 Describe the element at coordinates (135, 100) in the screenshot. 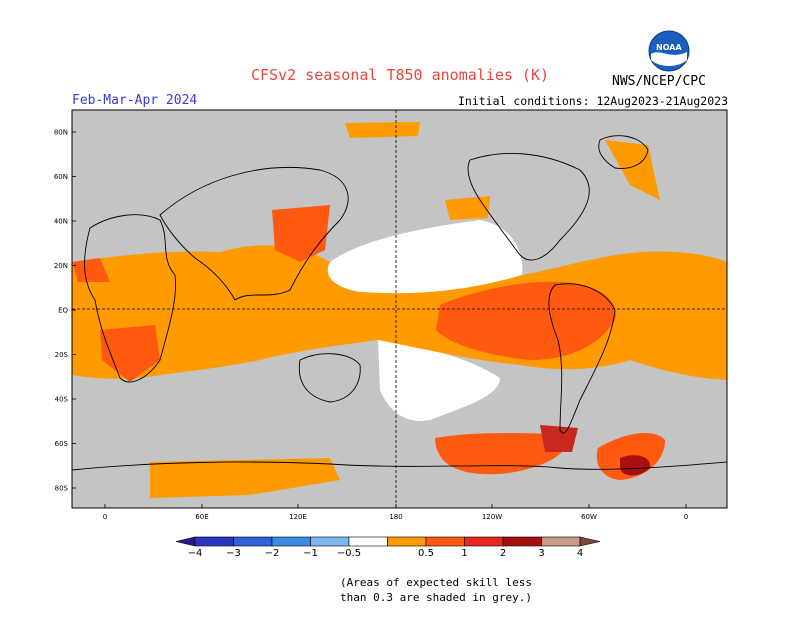

I see `season-label: Feb-Mar-Apr 2024` at that location.